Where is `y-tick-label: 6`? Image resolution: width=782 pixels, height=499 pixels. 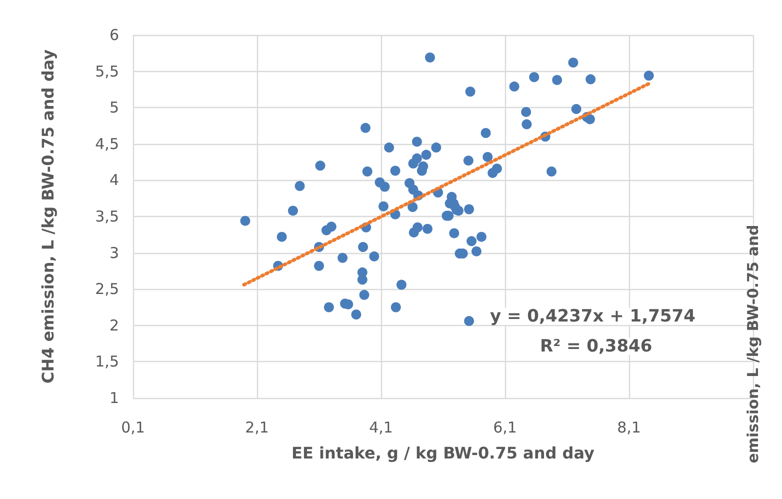 y-tick-label: 6 is located at coordinates (114, 35).